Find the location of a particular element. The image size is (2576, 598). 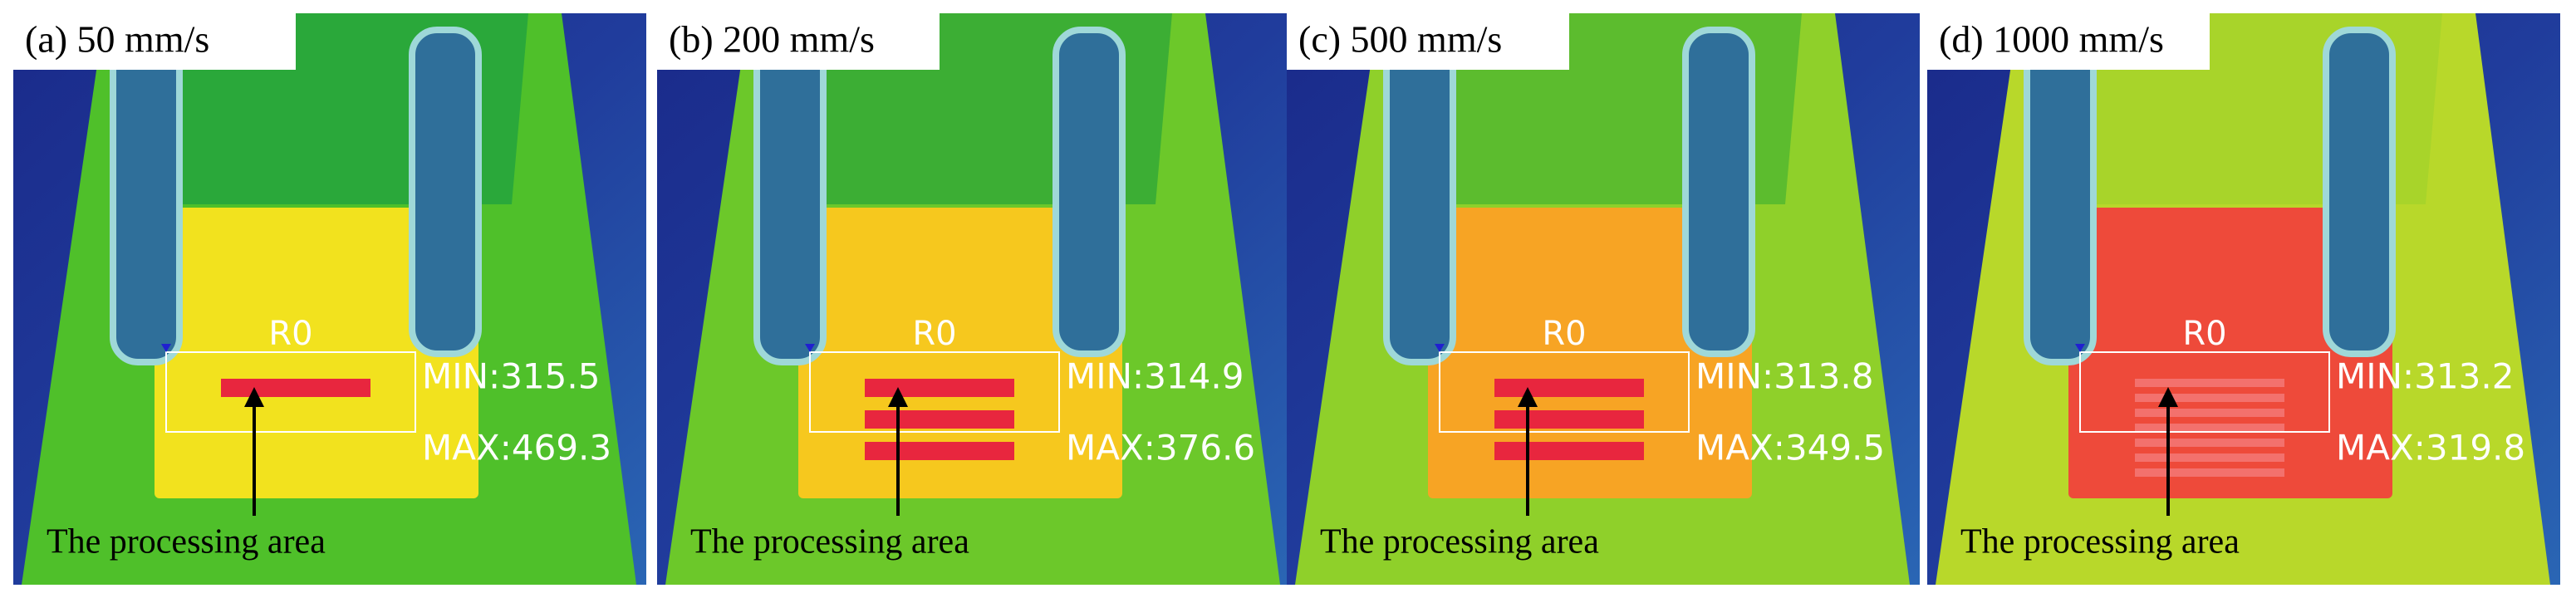

panel-label: (c) 500 mm/s is located at coordinates (1400, 40).